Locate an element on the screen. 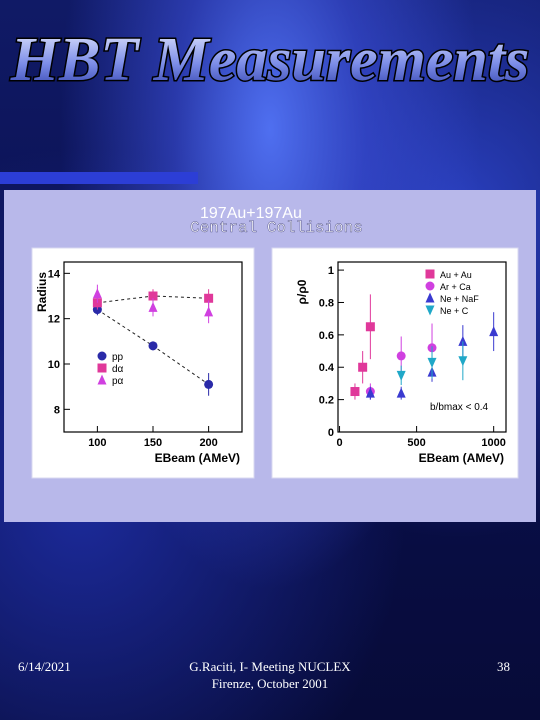  x-tick-label: 100 is located at coordinates (97, 443).